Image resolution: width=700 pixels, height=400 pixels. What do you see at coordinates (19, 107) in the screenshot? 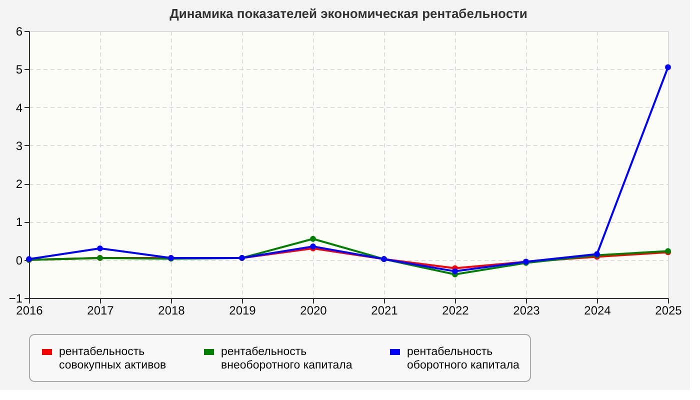
I see `y-tick-label: 4` at bounding box center [19, 107].